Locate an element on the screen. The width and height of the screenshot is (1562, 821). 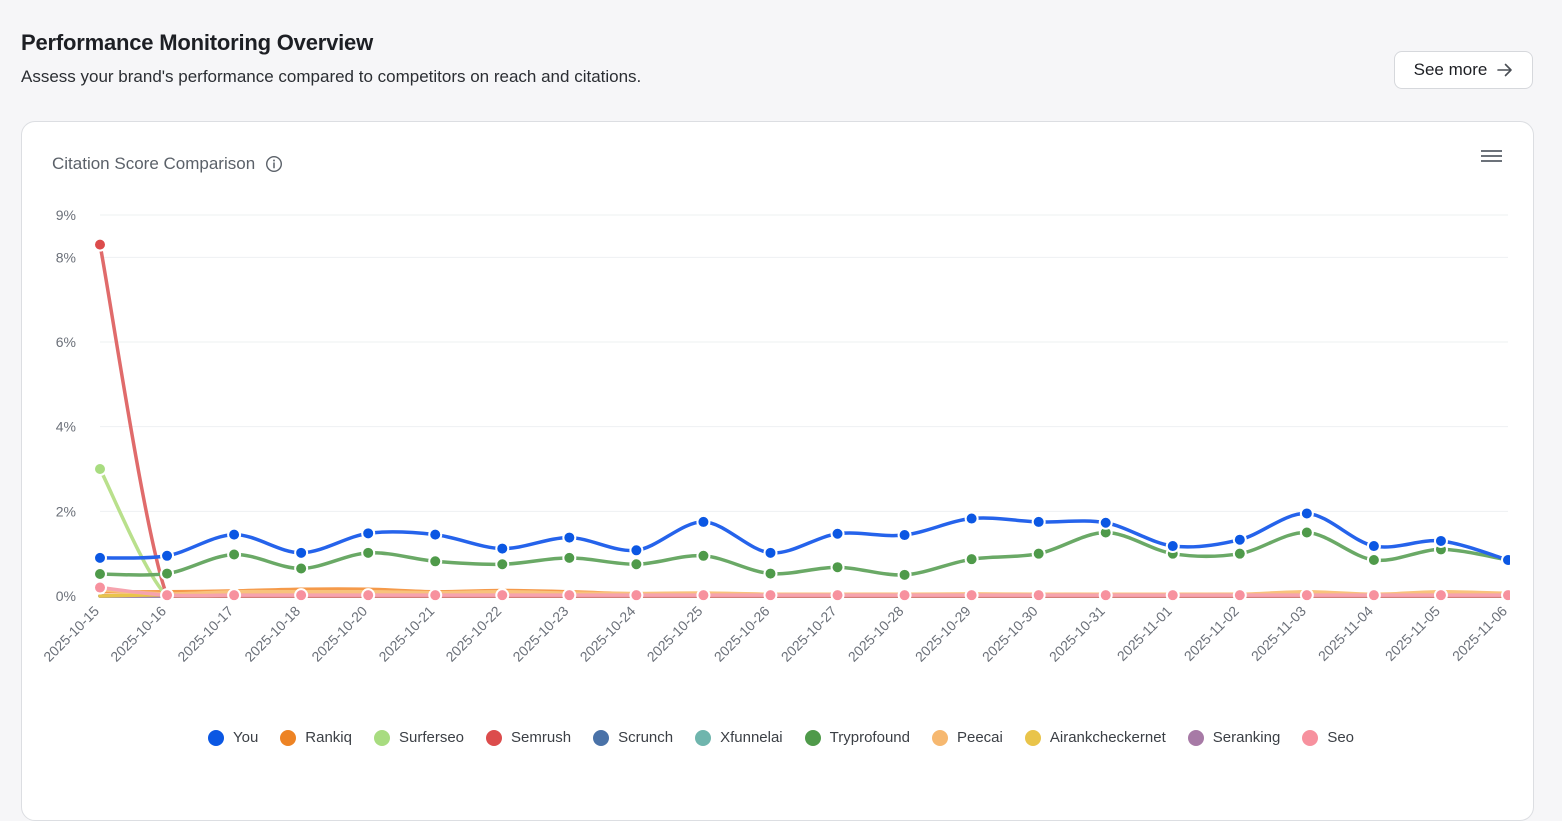
x-tick-label: 2025-10-17 is located at coordinates (205, 634).